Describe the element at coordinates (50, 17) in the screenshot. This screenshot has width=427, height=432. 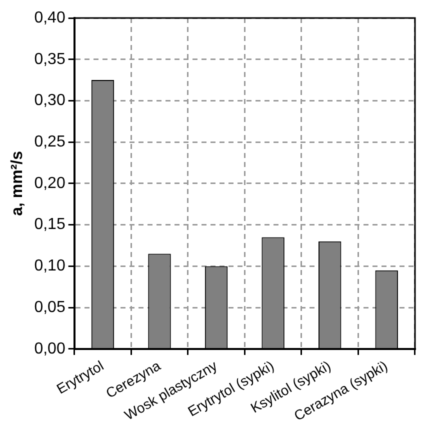
I see `y-tick-label: 0,40` at that location.